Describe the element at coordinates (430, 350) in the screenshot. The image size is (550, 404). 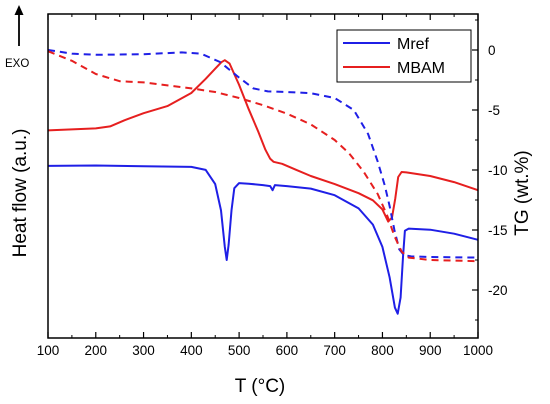
I see `x-tick-label: 900` at that location.